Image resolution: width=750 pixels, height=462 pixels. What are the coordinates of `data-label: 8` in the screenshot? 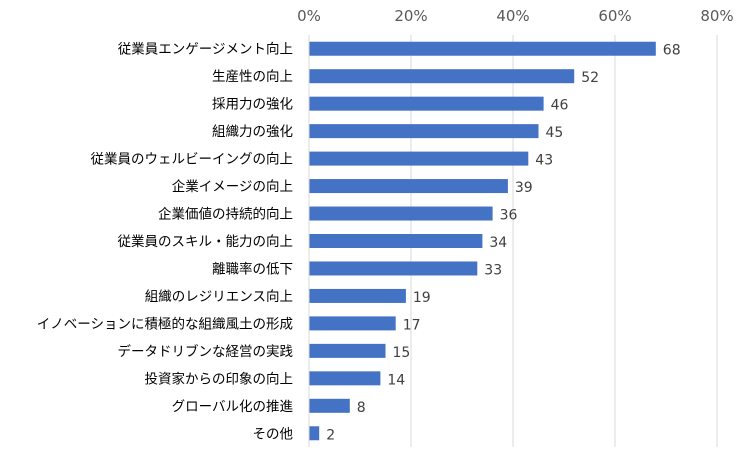 It's located at (361, 408).